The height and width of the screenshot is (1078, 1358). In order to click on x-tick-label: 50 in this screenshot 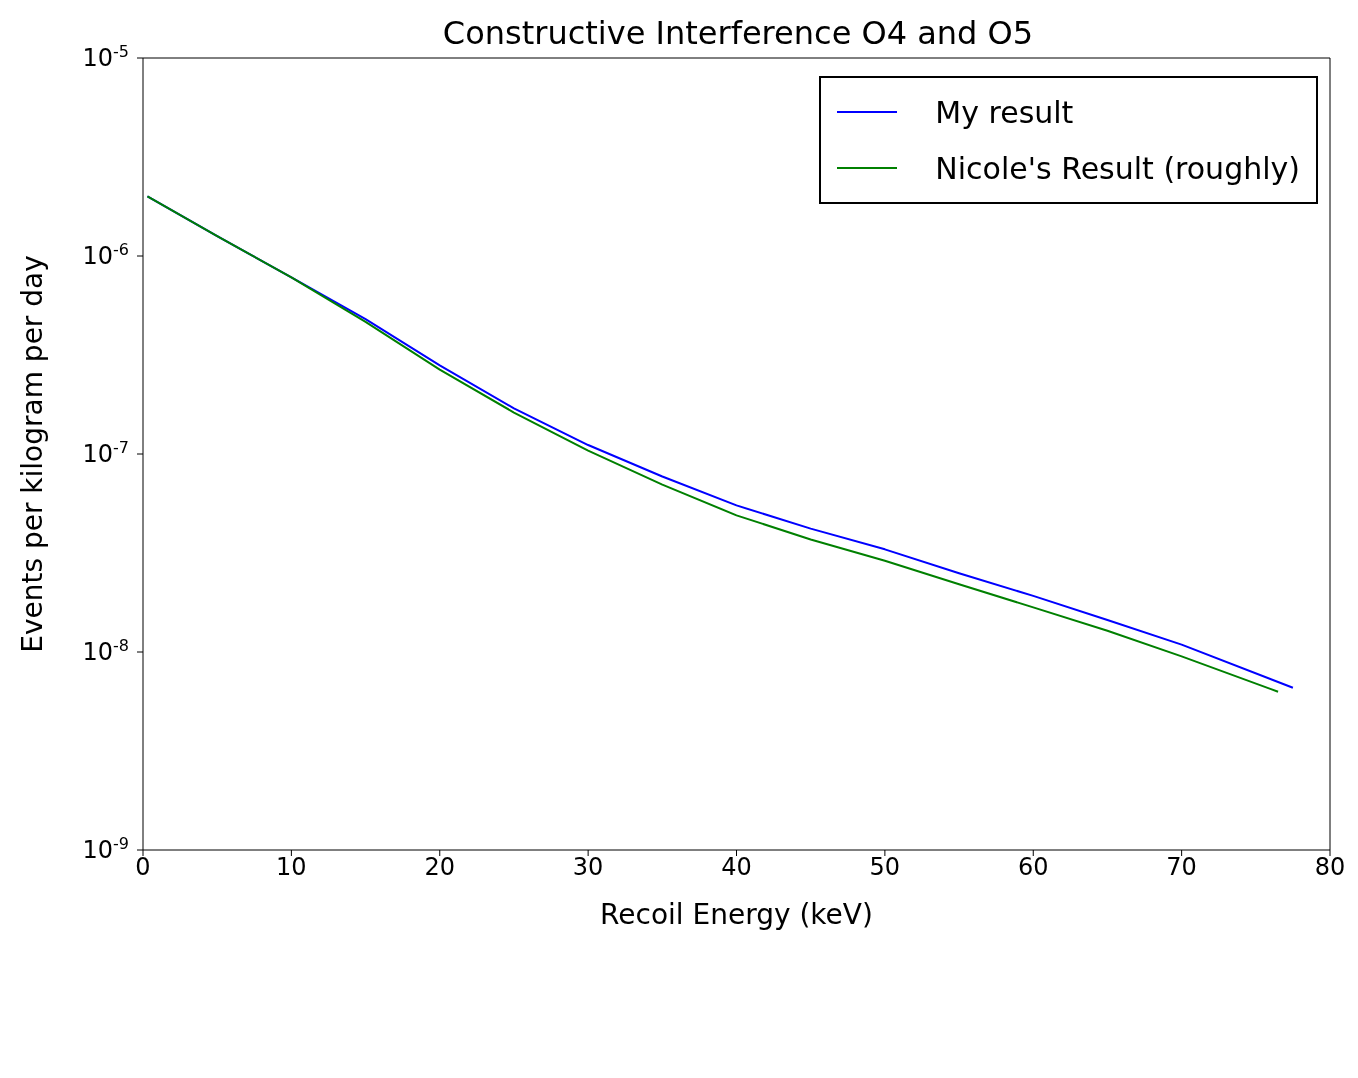, I will do `click(885, 867)`.